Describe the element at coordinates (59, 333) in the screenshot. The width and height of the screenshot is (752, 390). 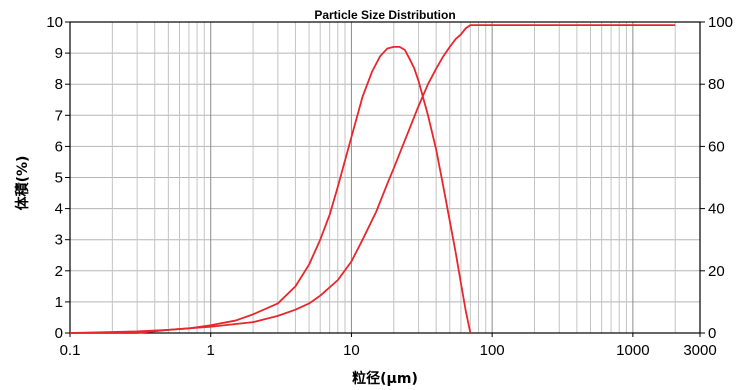
I see `y-tick-label: 0` at that location.